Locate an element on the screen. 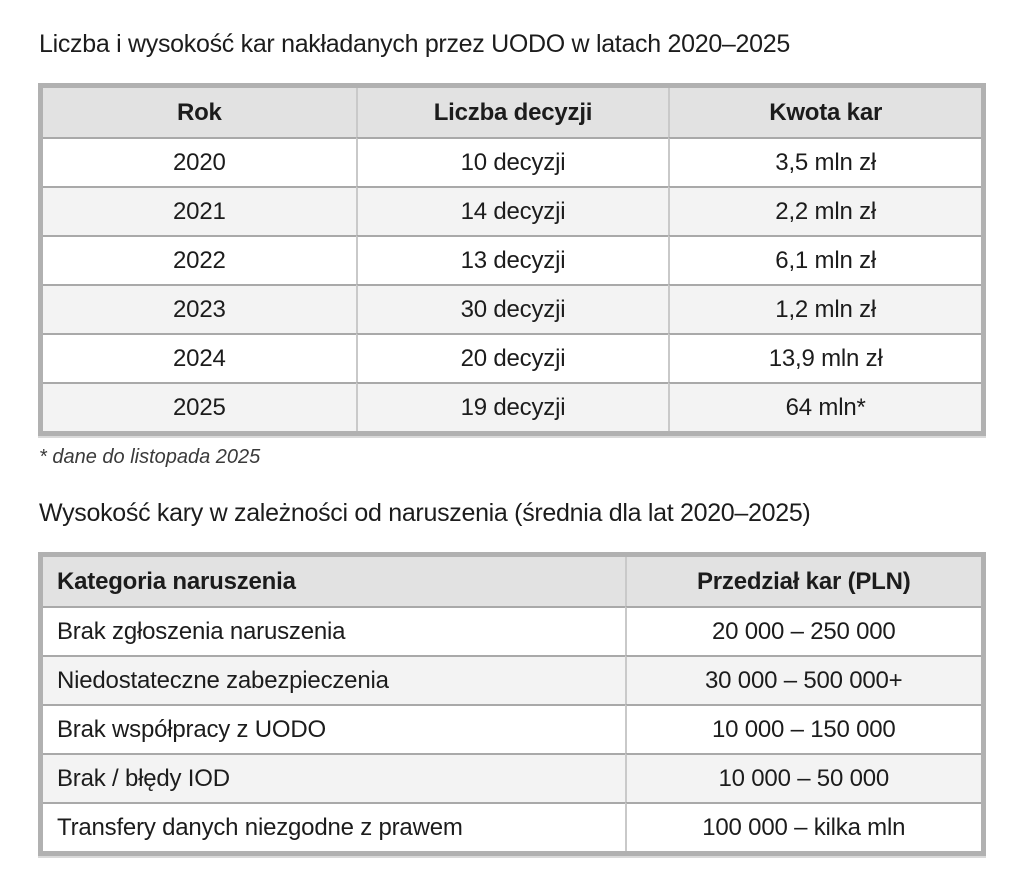 Image resolution: width=1024 pixels, height=890 pixels. table-cell: Brak współpracy z UODO is located at coordinates (334, 728).